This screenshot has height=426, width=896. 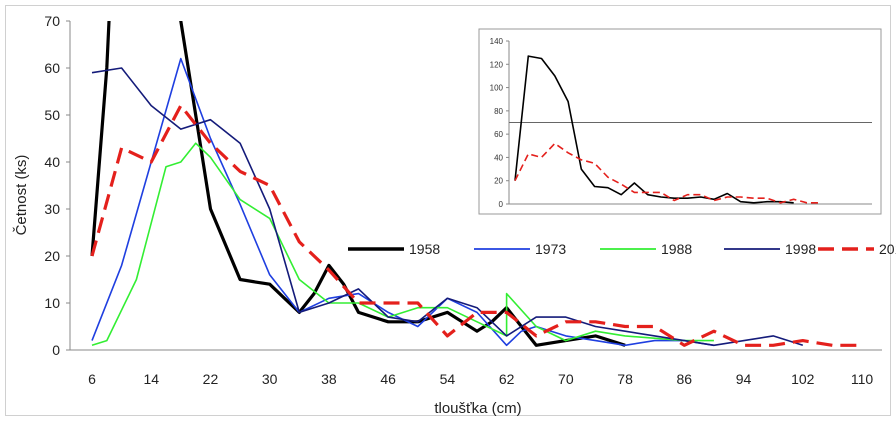 What do you see at coordinates (92, 379) in the screenshot?
I see `x-tick-label: 6` at bounding box center [92, 379].